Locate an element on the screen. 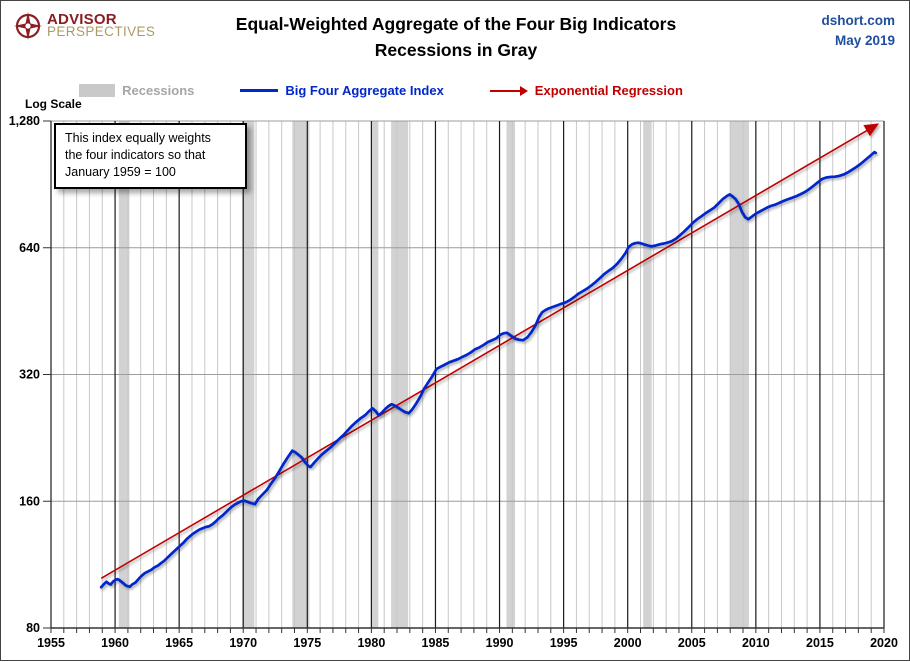 This screenshot has height=662, width=910. svg-text: 640 is located at coordinates (29, 248).